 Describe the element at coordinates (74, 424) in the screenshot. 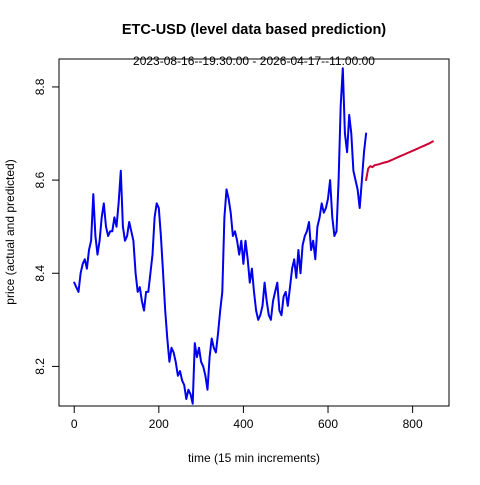

I see `x-tick-label: 0` at that location.